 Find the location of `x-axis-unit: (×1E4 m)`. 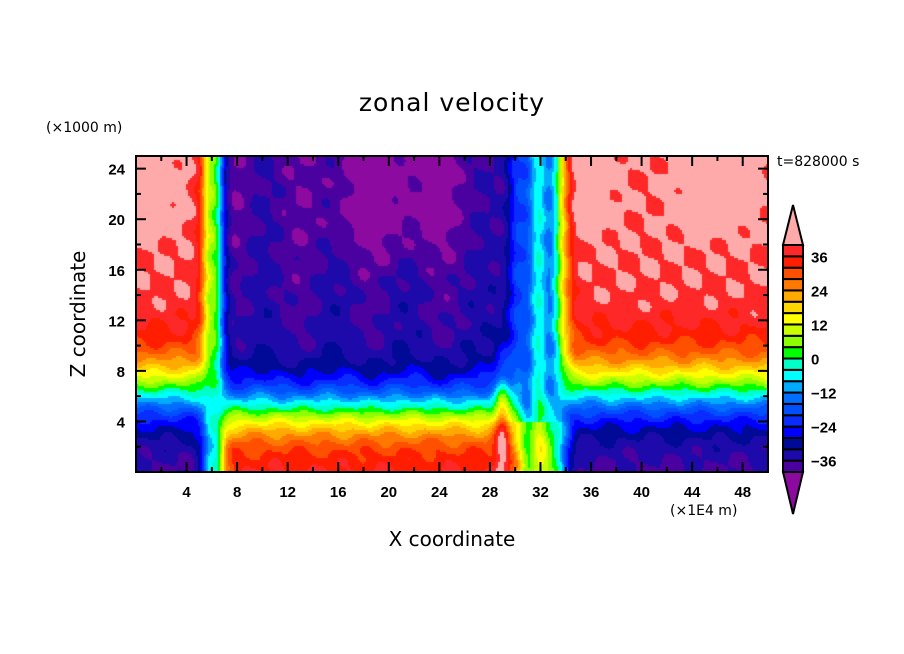

x-axis-unit: (×1E4 m) is located at coordinates (704, 511).